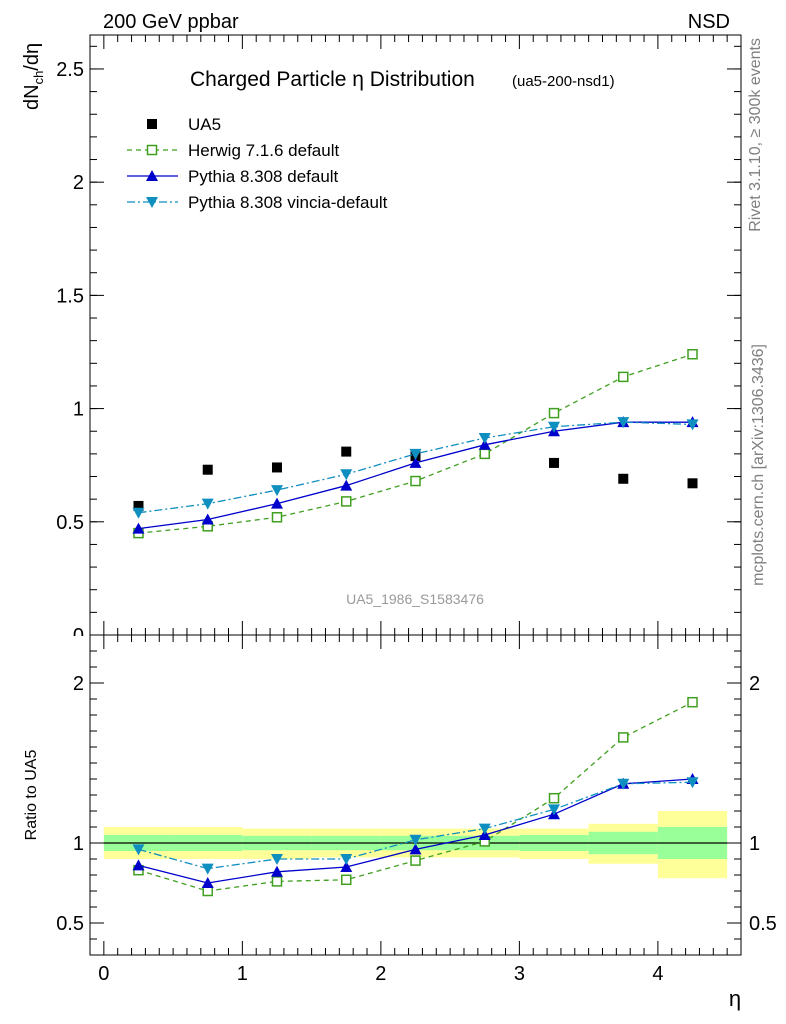 The image size is (786, 1024). I want to click on rivet-version-label: Rivet 3.1.10, ≥ 300k events, so click(755, 135).